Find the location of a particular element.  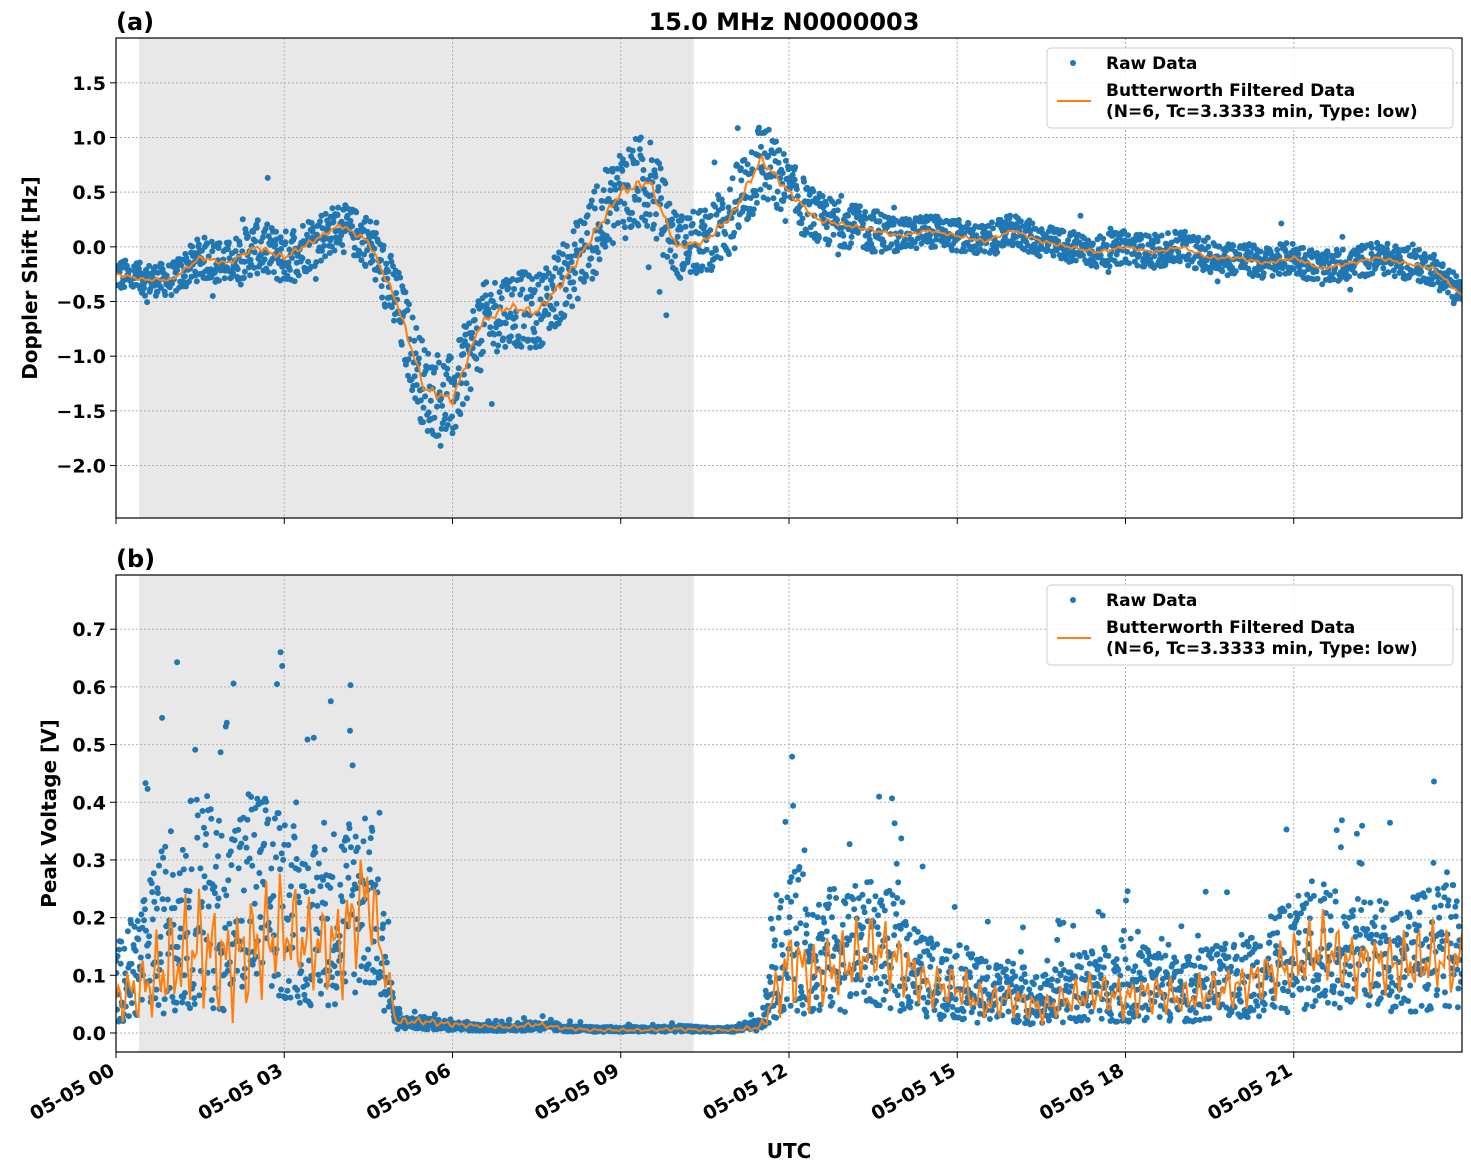

y-tick-label: 0.0 is located at coordinates (89, 248).